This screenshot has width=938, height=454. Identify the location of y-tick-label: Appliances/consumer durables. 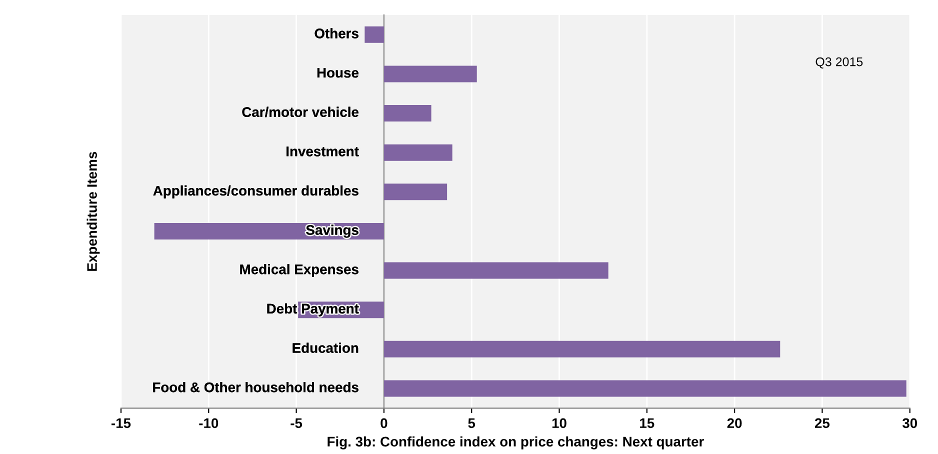
(255, 191).